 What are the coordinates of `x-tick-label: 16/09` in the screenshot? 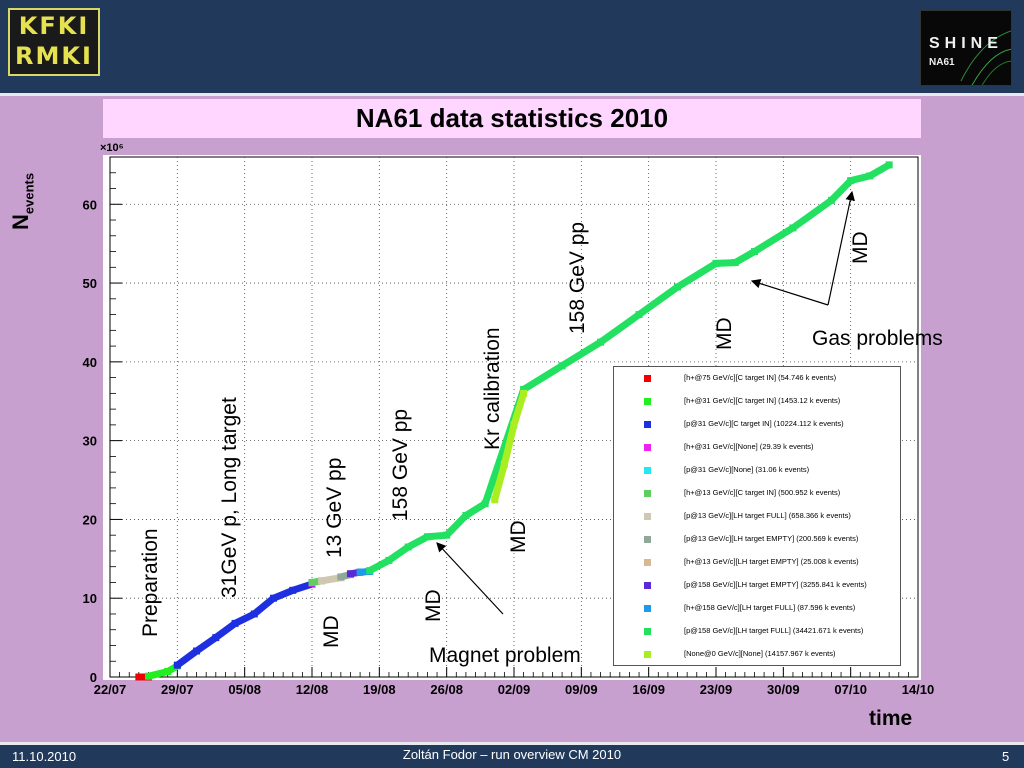 It's located at (648, 689).